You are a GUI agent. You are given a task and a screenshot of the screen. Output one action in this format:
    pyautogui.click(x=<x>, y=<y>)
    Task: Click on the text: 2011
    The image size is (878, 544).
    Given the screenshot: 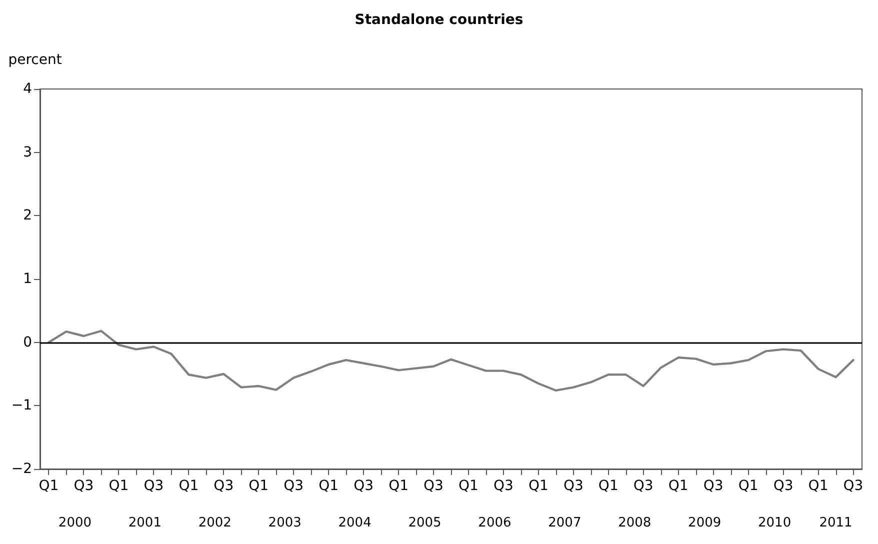 What is the action you would take?
    pyautogui.click(x=835, y=523)
    